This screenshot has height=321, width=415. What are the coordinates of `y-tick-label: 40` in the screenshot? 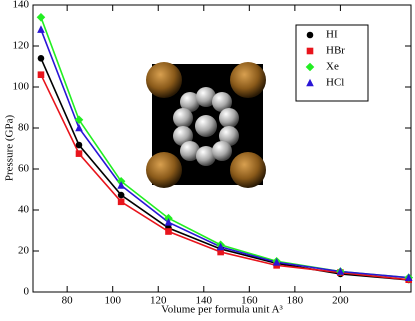 It's located at (24, 210).